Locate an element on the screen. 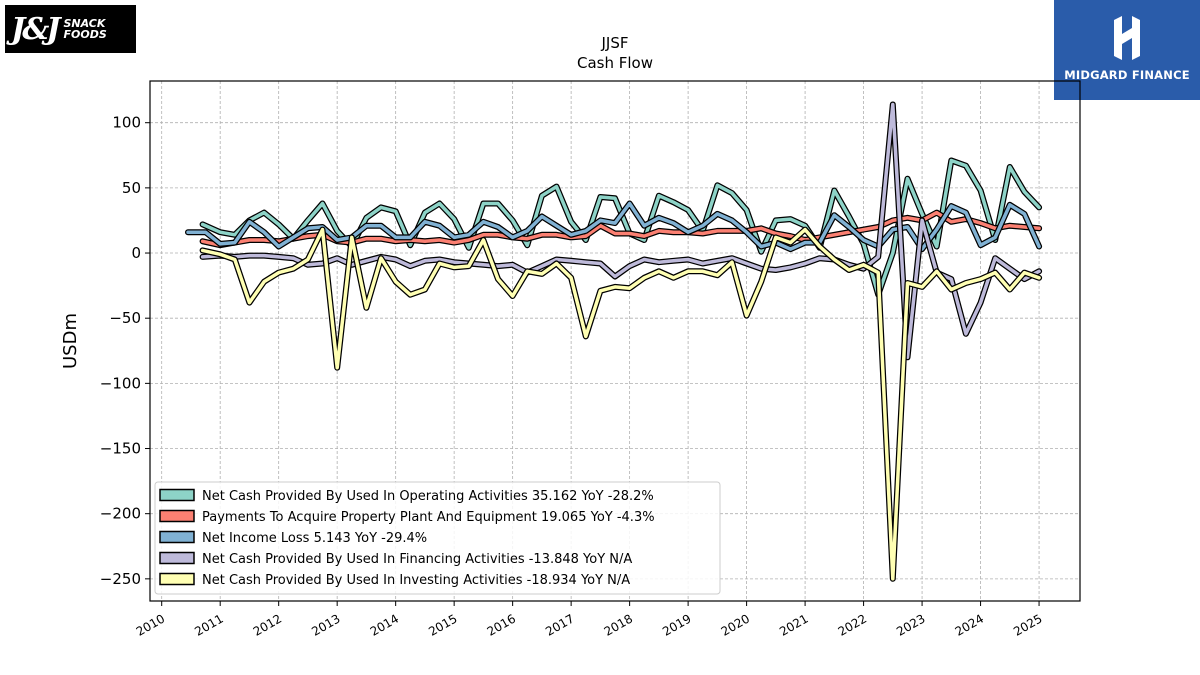 The height and width of the screenshot is (675, 1200). x-tick-label: 2016 is located at coordinates (501, 624).